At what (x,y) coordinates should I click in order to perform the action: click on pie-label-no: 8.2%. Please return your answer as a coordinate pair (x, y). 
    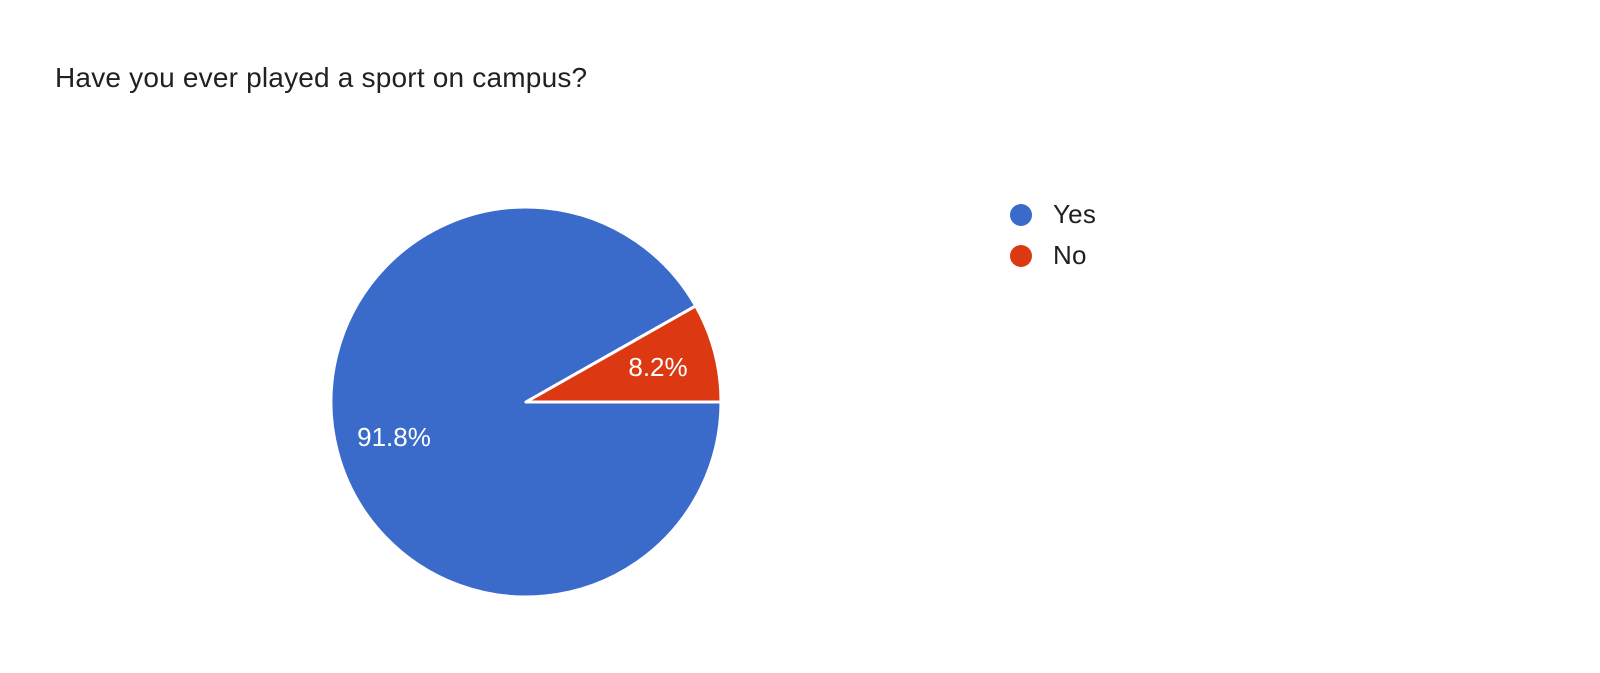
    Looking at the image, I should click on (657, 367).